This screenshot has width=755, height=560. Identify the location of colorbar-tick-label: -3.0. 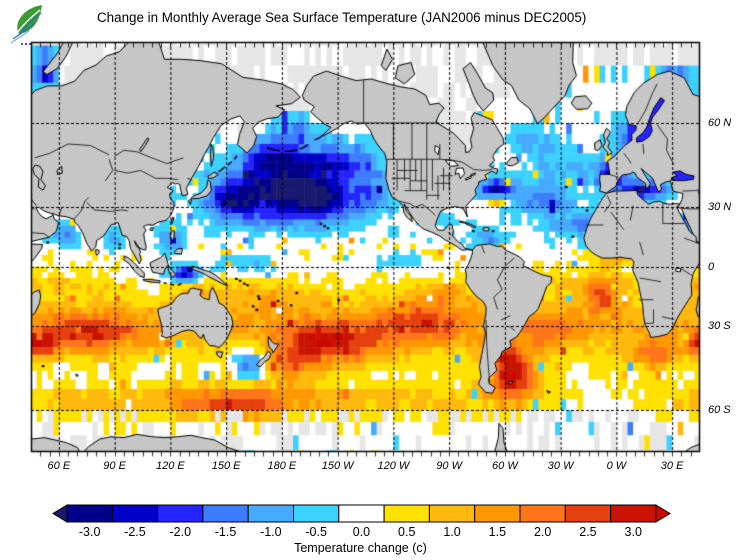
(89, 532).